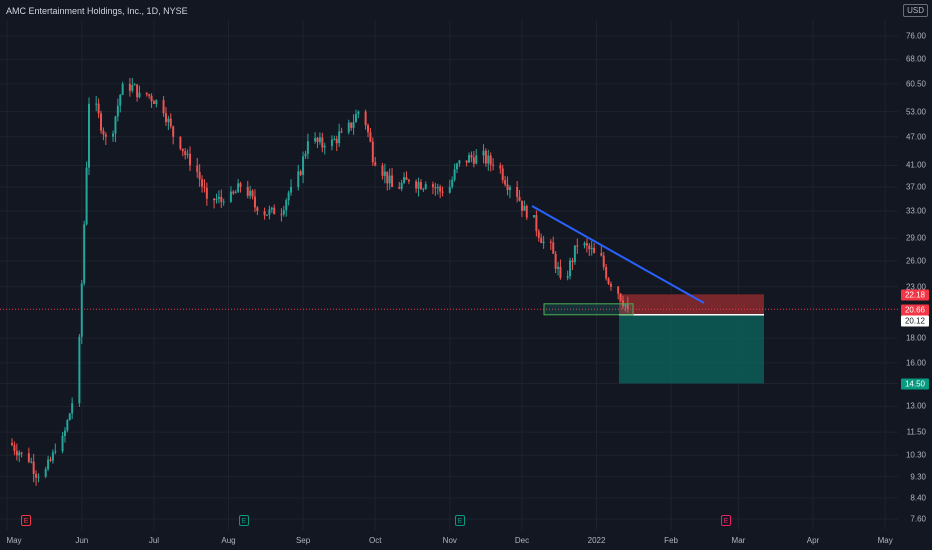 This screenshot has height=550, width=932. I want to click on price-tick: 33.00, so click(915, 211).